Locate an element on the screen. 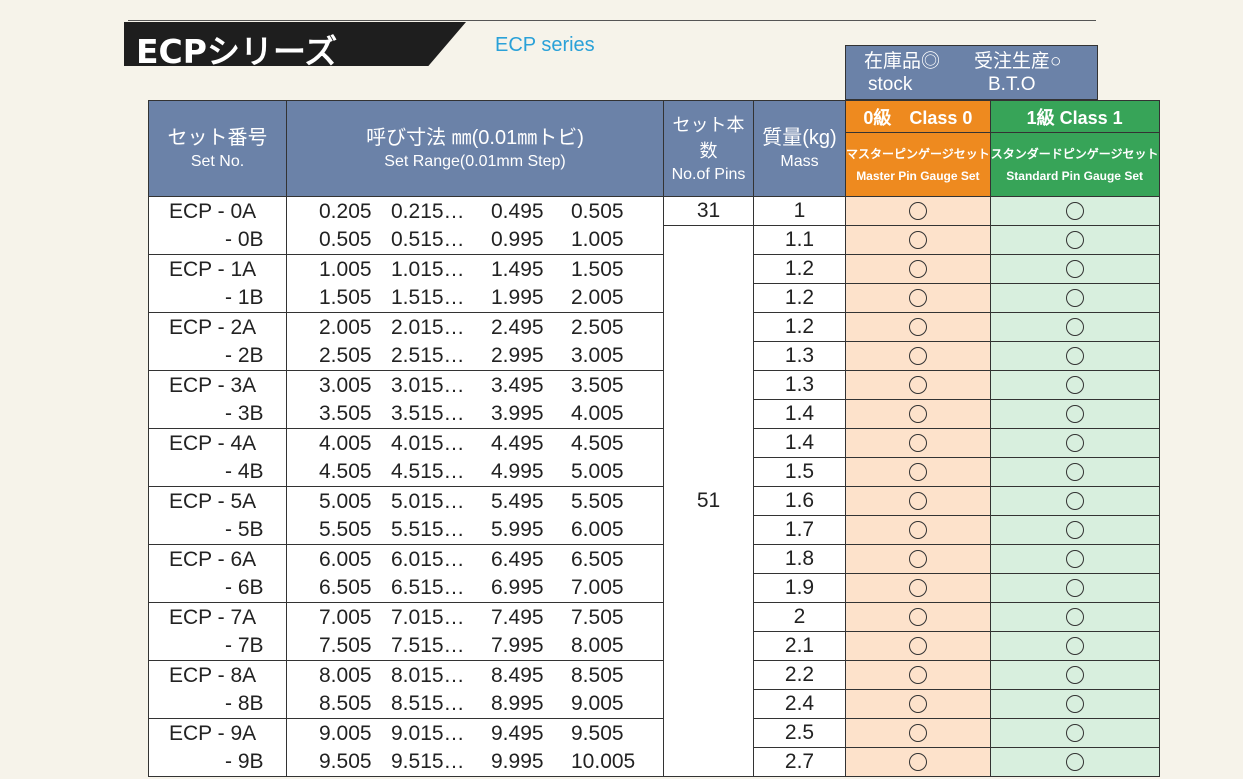 The image size is (1243, 779). stock-legend-ja: 在庫品◎ is located at coordinates (902, 61).